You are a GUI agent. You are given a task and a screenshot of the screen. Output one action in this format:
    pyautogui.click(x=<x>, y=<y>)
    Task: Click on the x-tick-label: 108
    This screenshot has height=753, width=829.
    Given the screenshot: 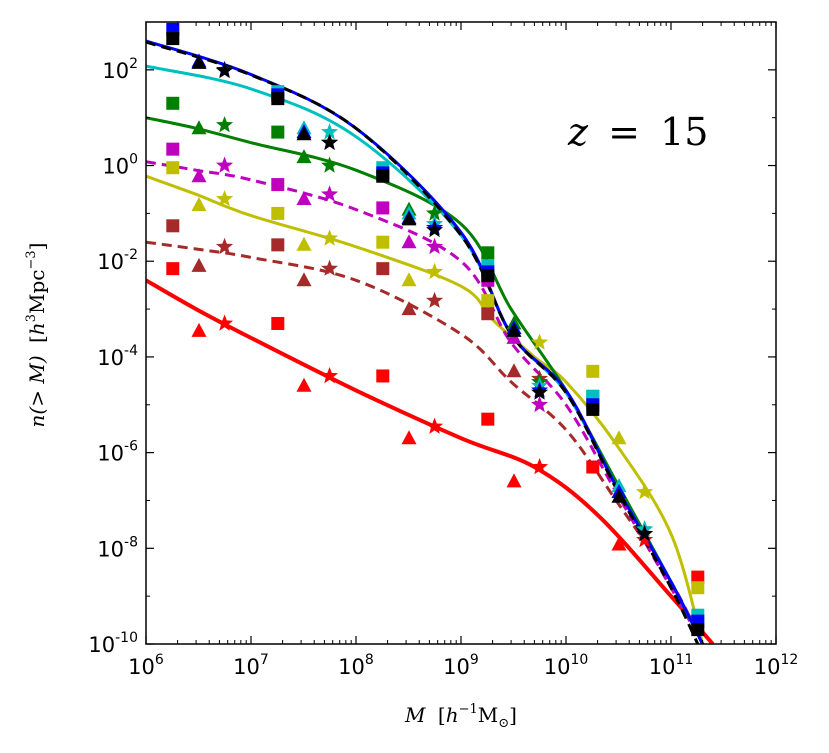 What is the action you would take?
    pyautogui.click(x=356, y=665)
    